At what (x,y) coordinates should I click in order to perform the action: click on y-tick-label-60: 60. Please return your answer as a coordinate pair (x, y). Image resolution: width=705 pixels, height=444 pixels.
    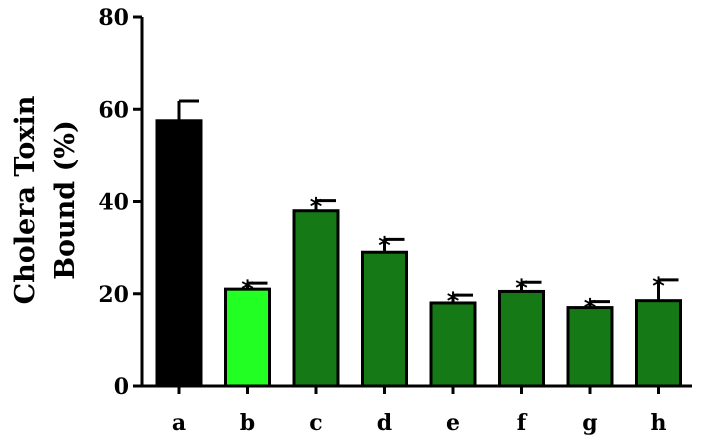
    Looking at the image, I should click on (113, 110).